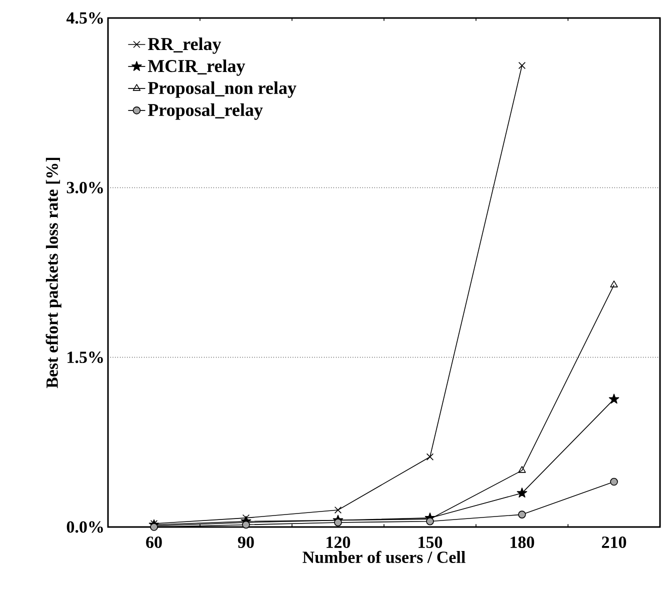 The width and height of the screenshot is (671, 589). I want to click on x-tick-label: 180, so click(522, 542).